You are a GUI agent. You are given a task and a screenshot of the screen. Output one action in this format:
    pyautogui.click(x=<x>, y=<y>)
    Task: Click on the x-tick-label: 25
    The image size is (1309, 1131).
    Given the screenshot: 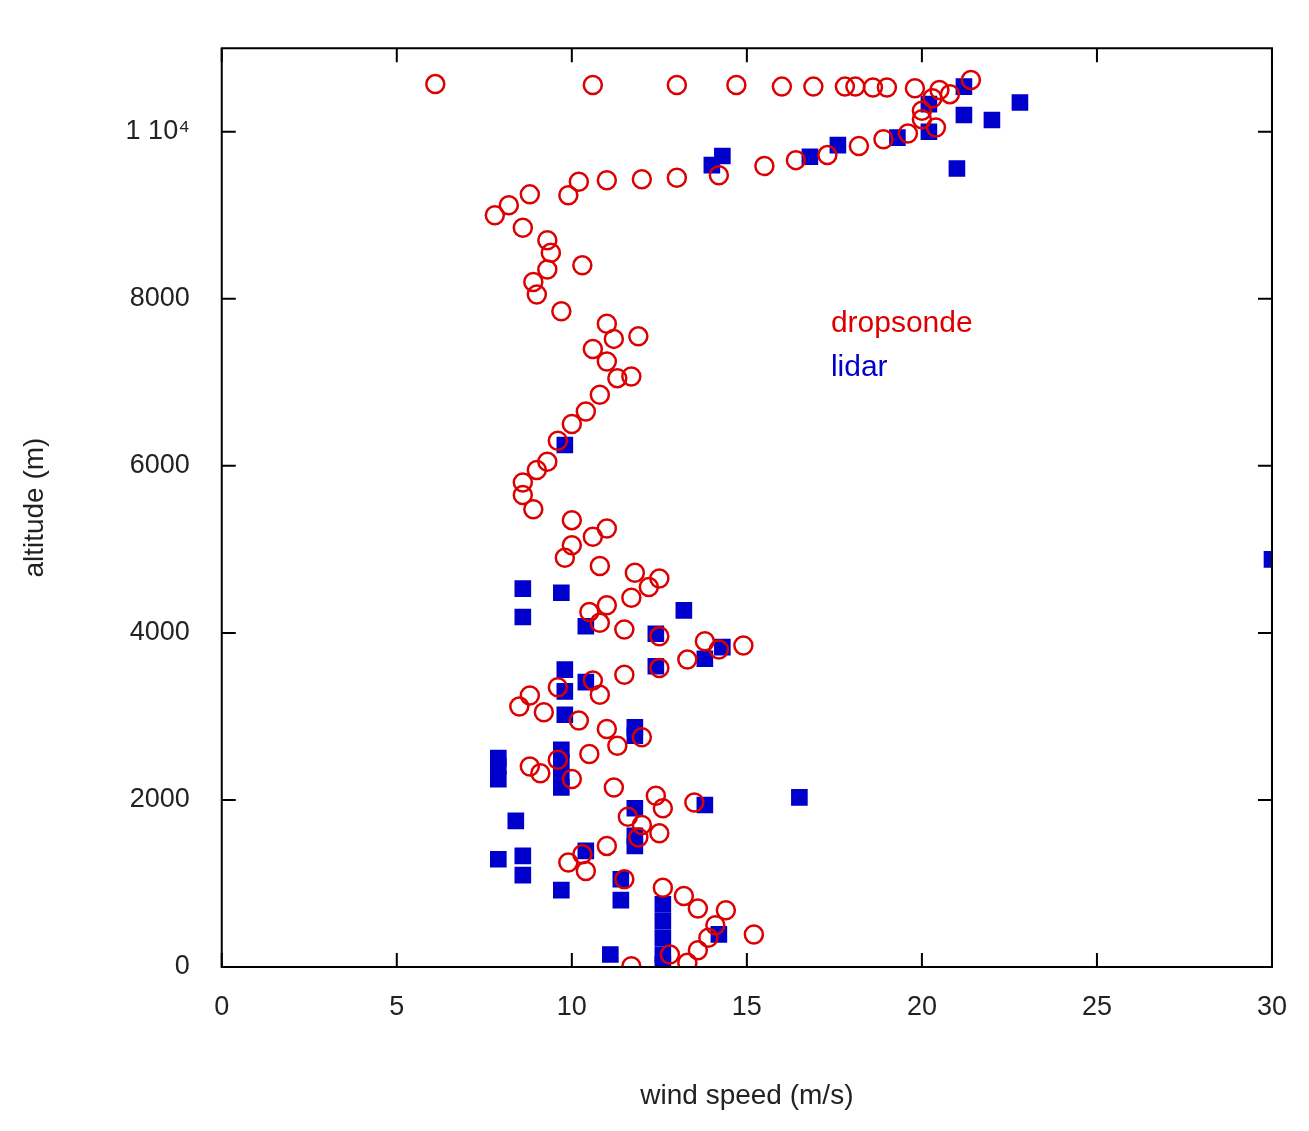 What is the action you would take?
    pyautogui.click(x=1096, y=1005)
    